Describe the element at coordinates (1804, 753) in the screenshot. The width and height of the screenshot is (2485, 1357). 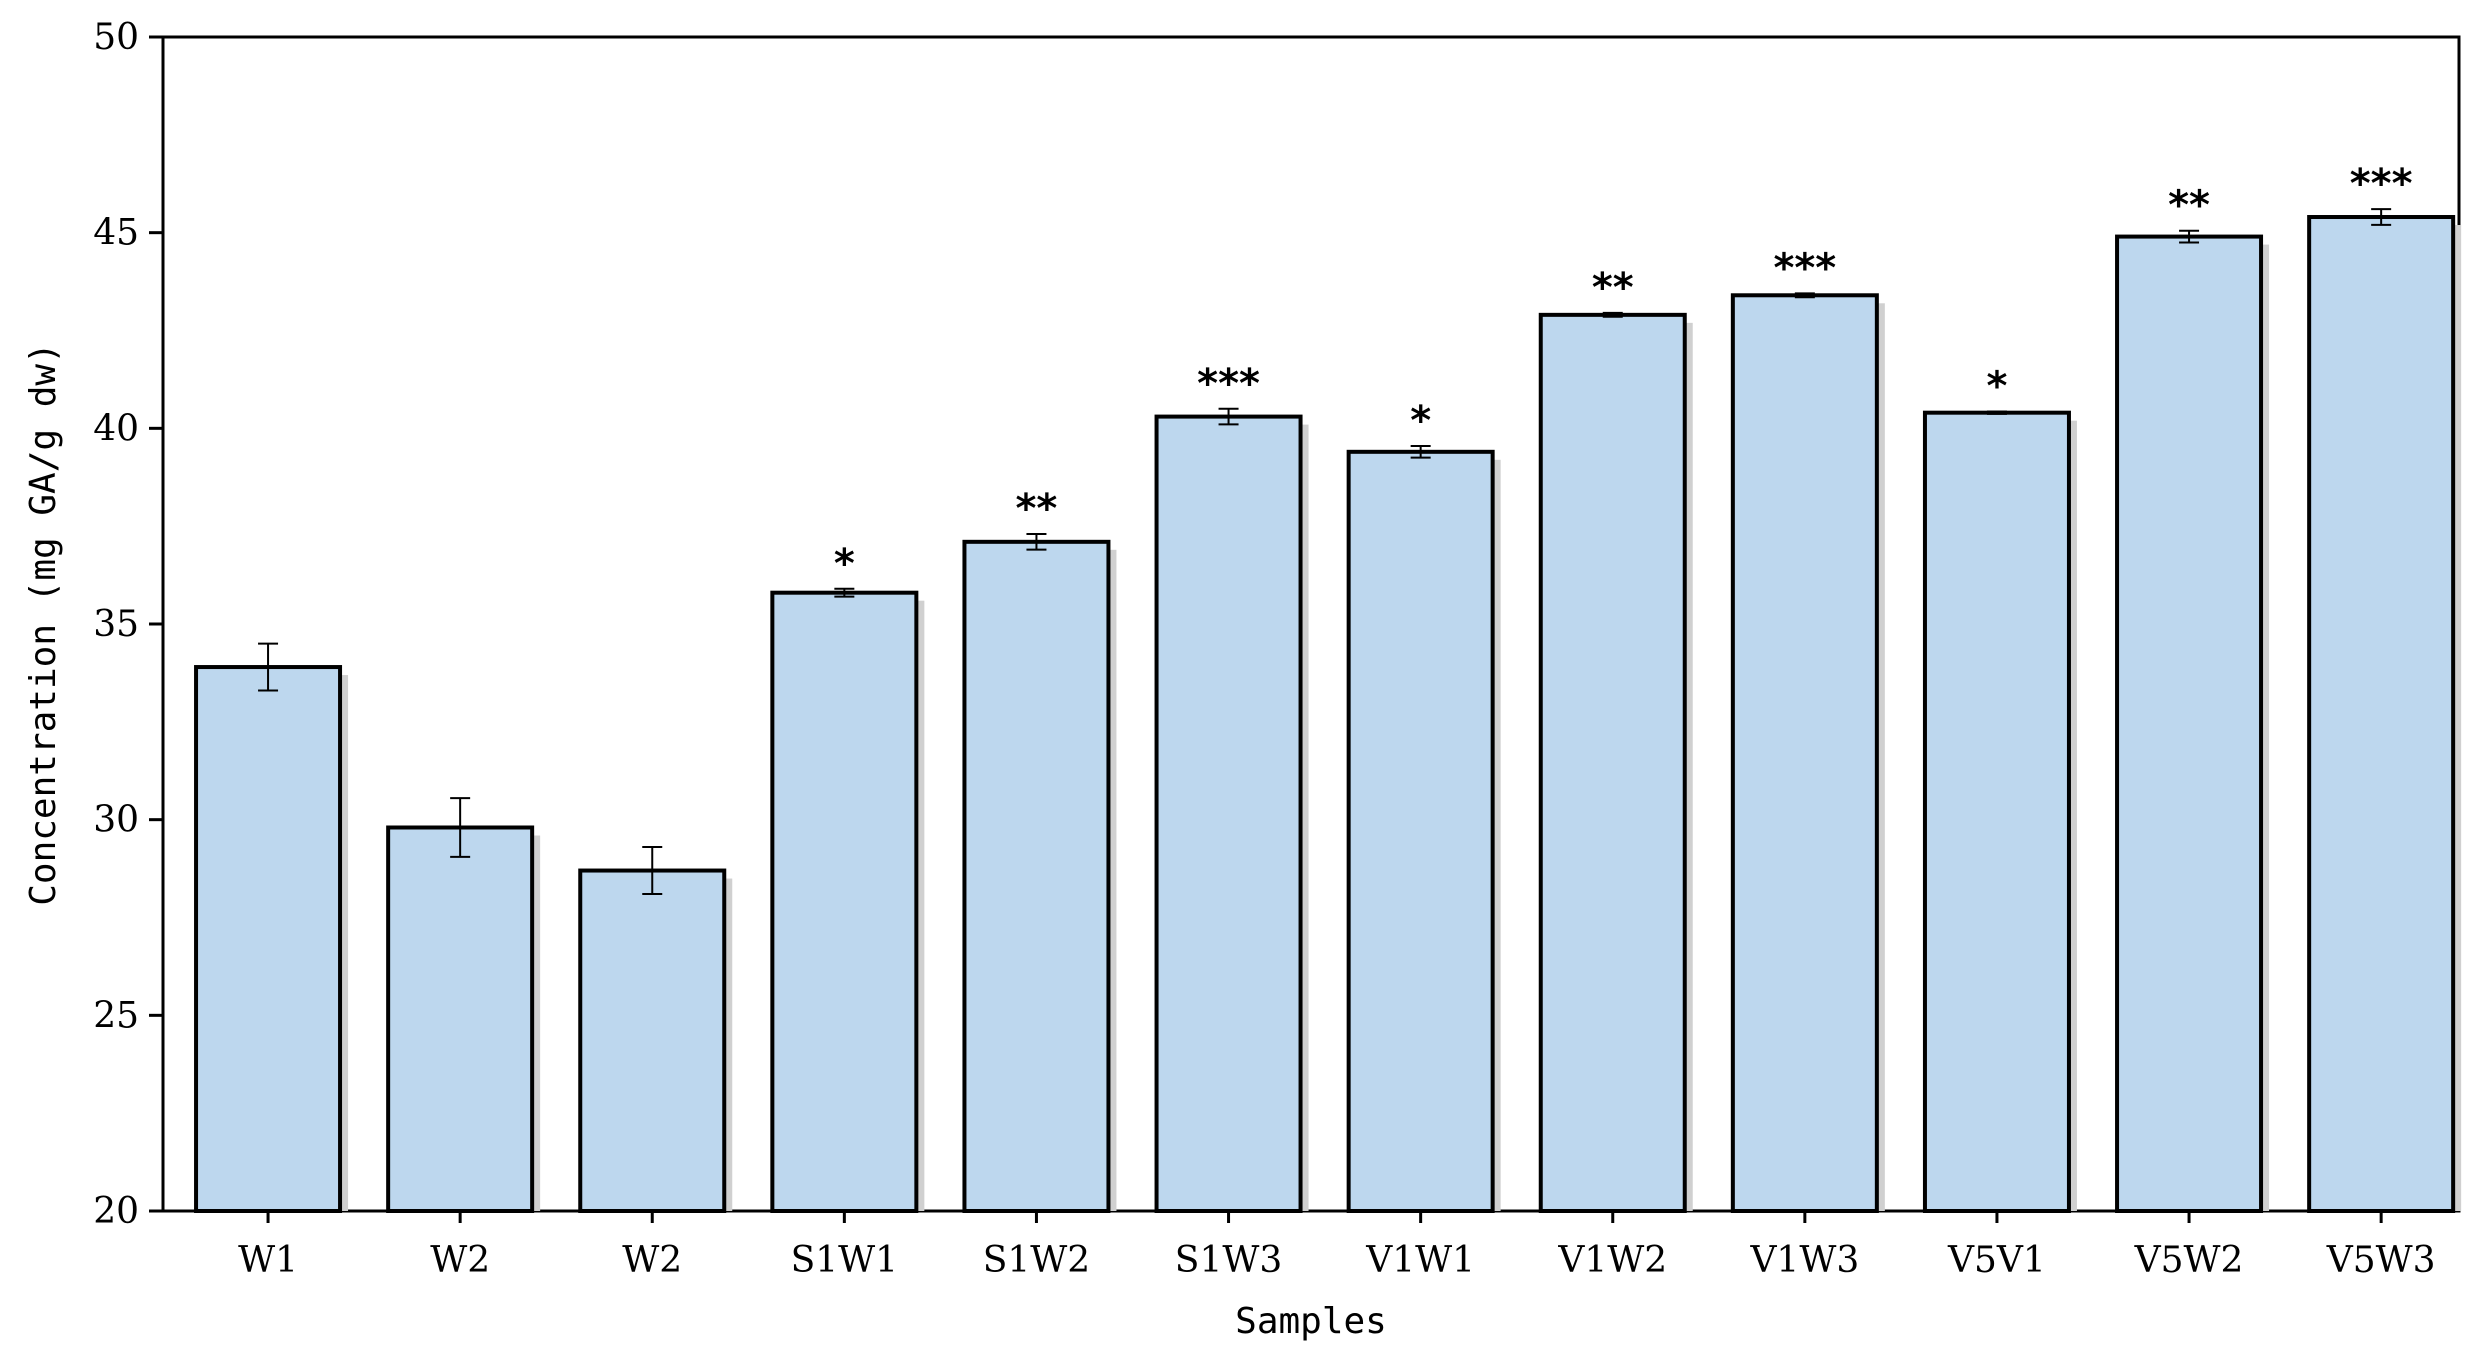
I see `bar-v1w3` at that location.